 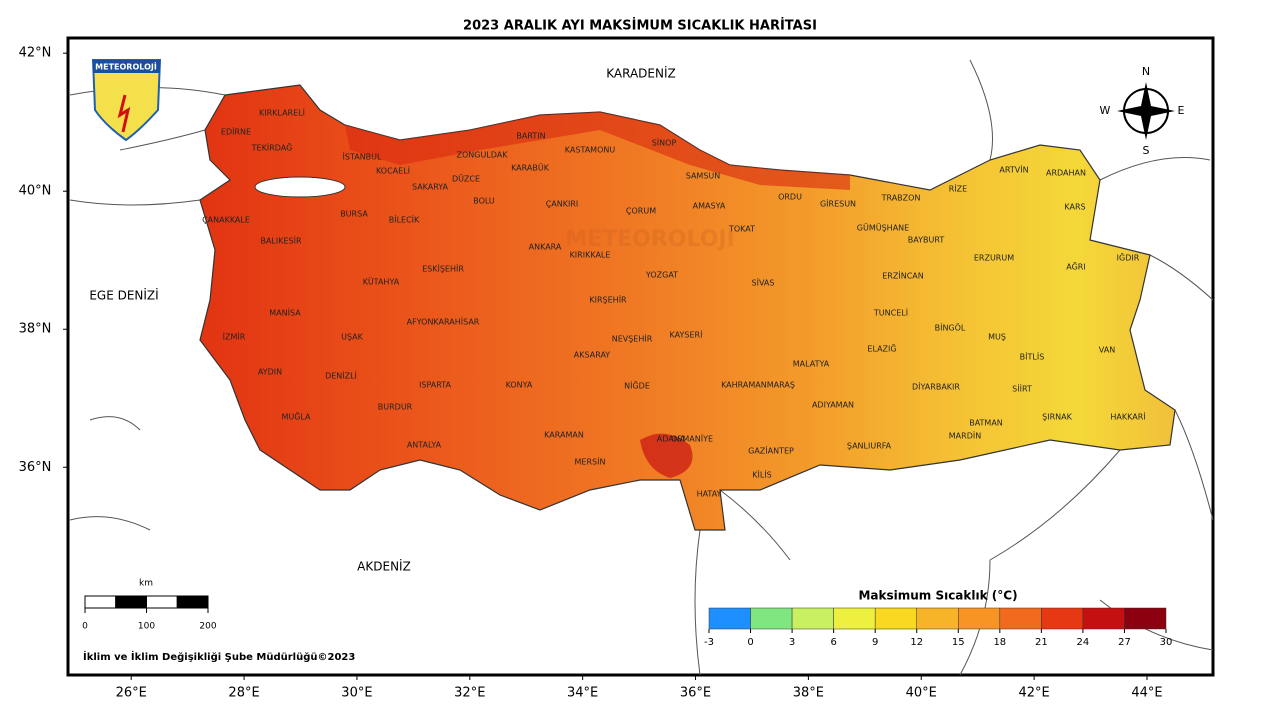 I want to click on province-label: TEKİRDAĞ, so click(x=272, y=147).